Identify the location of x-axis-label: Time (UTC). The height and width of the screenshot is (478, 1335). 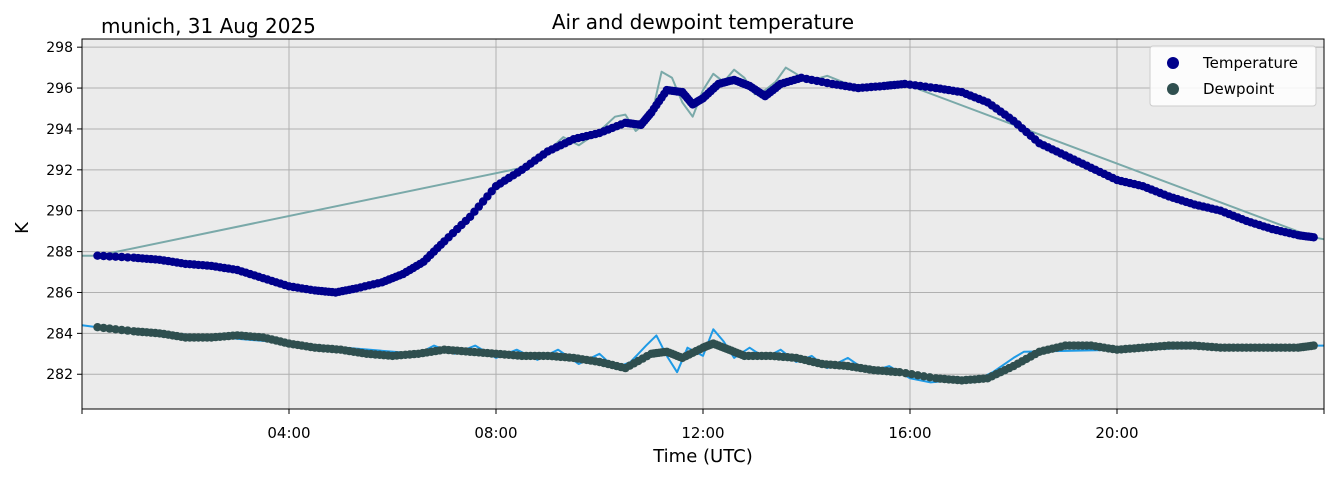
(702, 456).